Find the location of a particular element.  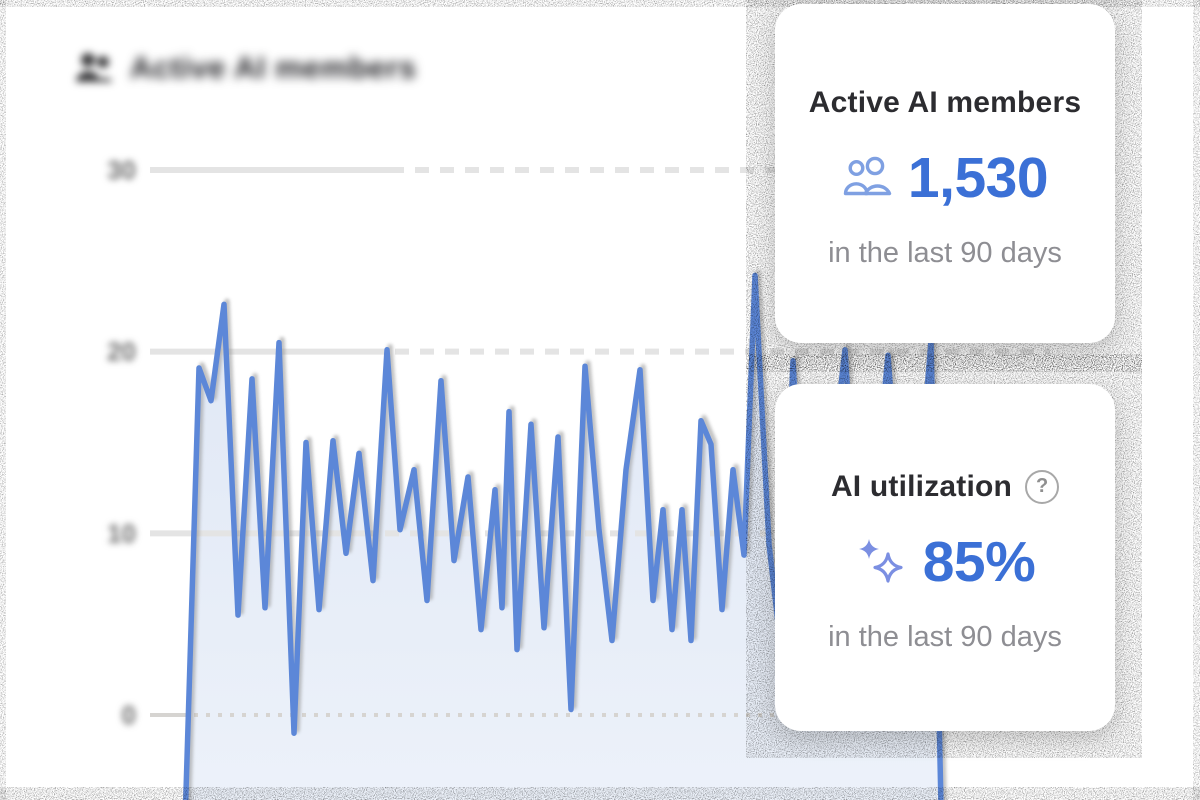

ai-utilization-card: AI utilization ? 85% in the last 90 days is located at coordinates (945, 557).